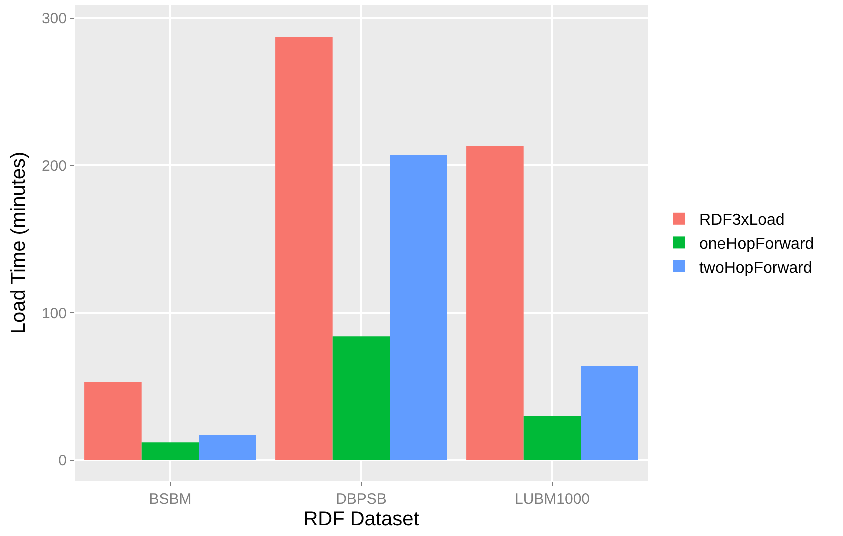  What do you see at coordinates (19, 243) in the screenshot?
I see `y-axis-title: Load Time (minutes)` at bounding box center [19, 243].